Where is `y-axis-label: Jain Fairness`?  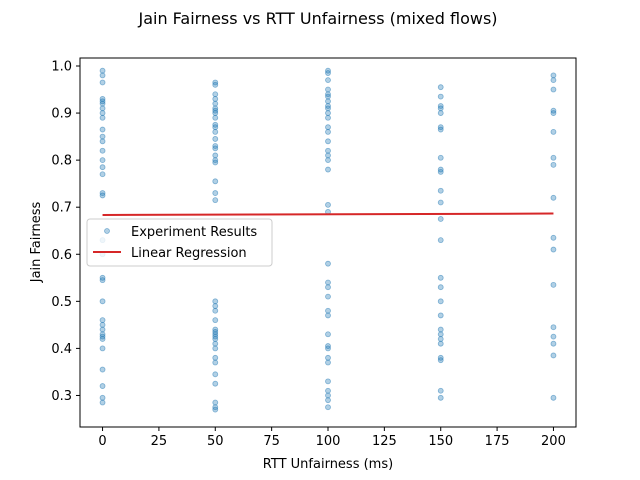
y-axis-label: Jain Fairness is located at coordinates (36, 243).